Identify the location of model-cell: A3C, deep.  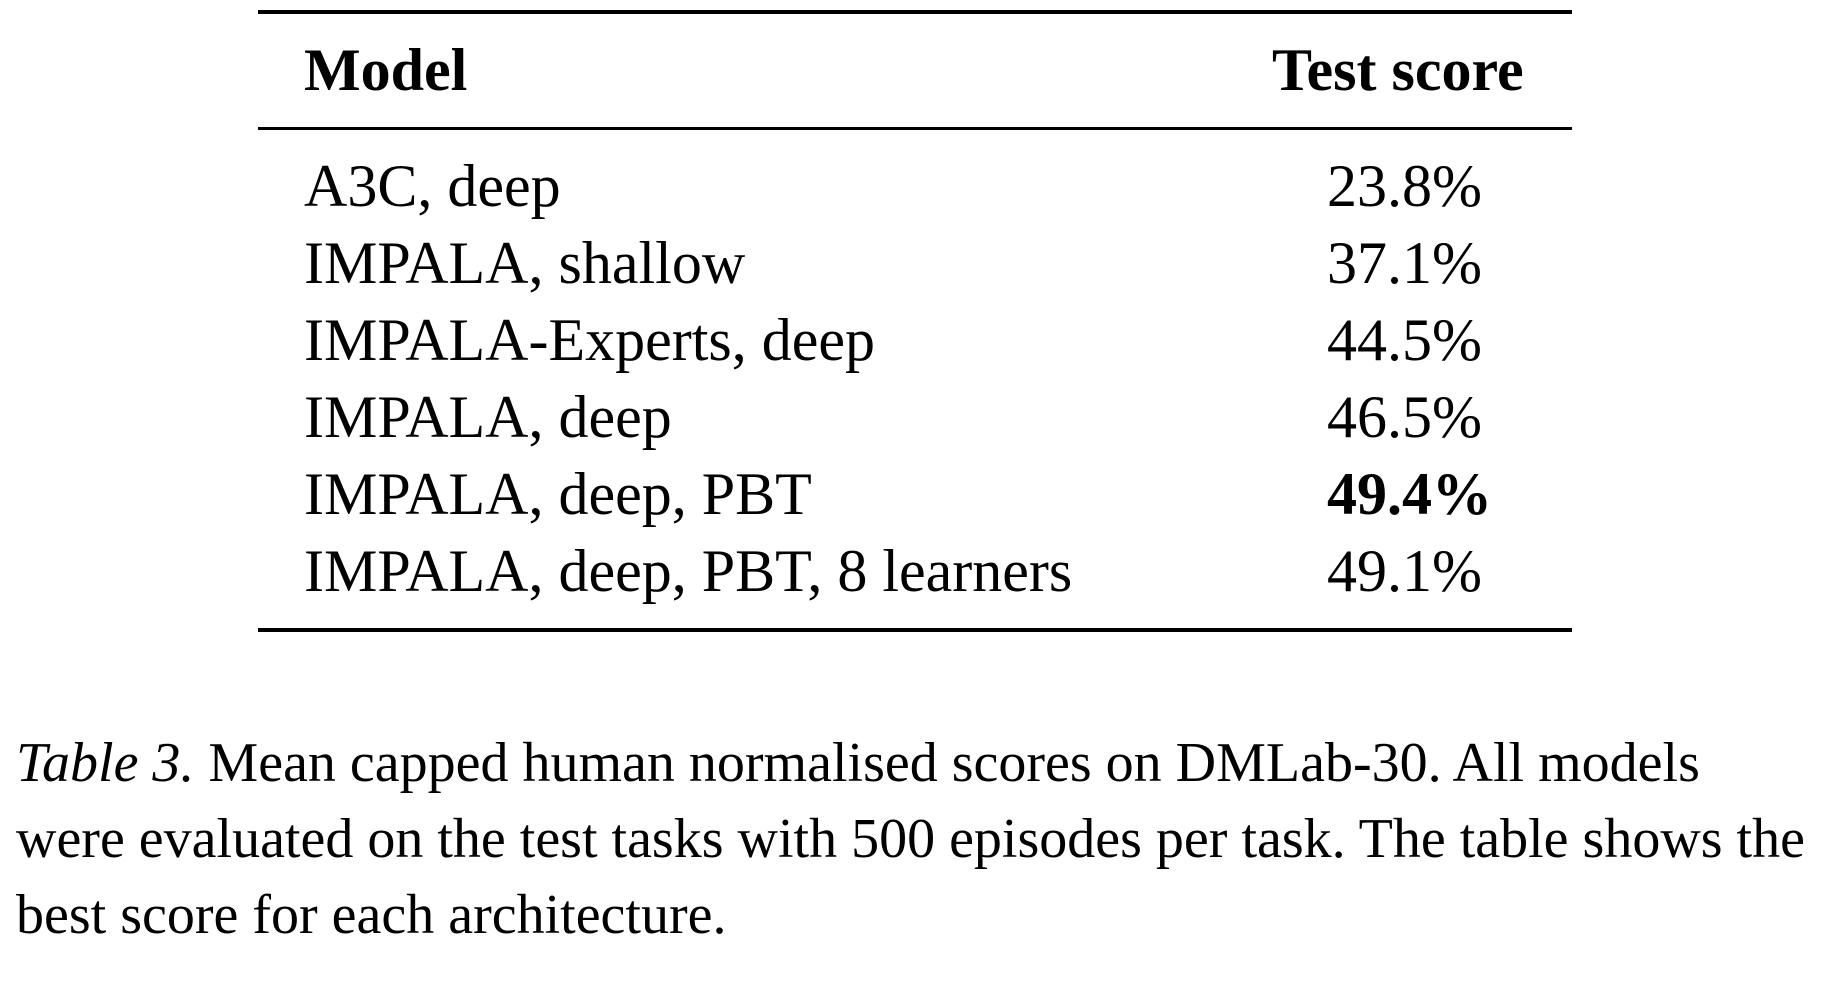
(432, 186).